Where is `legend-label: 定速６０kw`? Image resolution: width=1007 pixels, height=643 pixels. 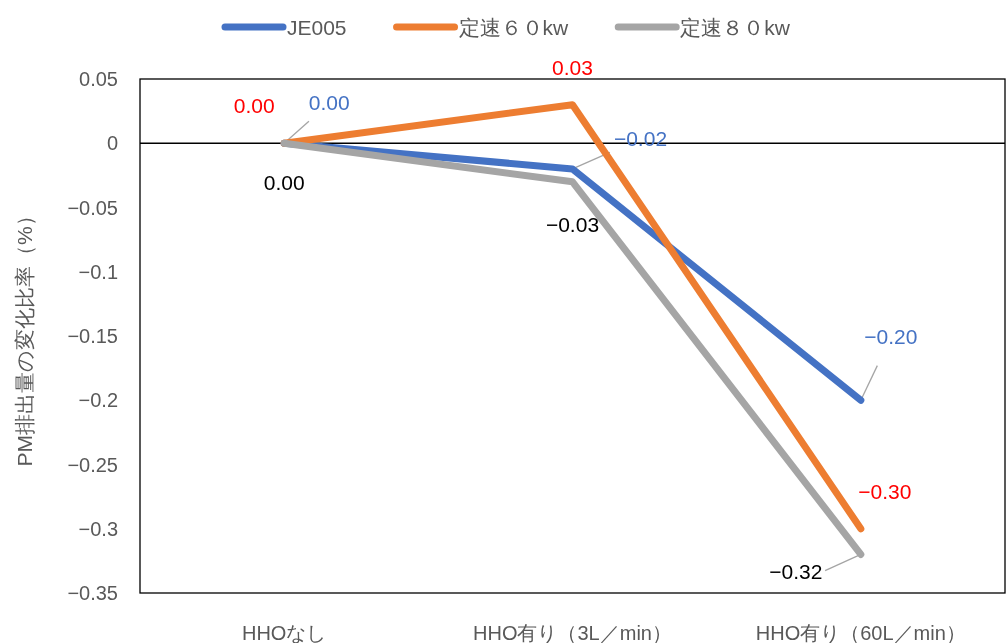 legend-label: 定速６０kw is located at coordinates (514, 27).